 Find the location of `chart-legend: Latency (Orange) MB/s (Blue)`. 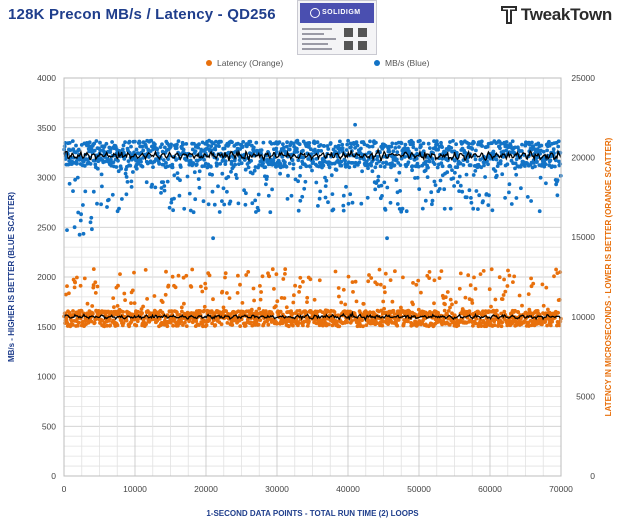

chart-legend: Latency (Orange) MB/s (Blue) is located at coordinates (310, 65).